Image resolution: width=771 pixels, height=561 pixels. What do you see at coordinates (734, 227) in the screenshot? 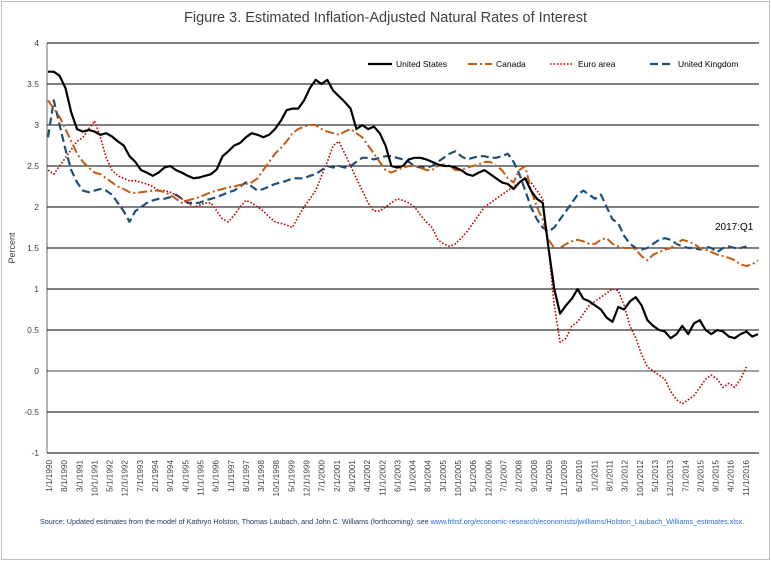
I see `annotation-label: 2017:Q1` at bounding box center [734, 227].